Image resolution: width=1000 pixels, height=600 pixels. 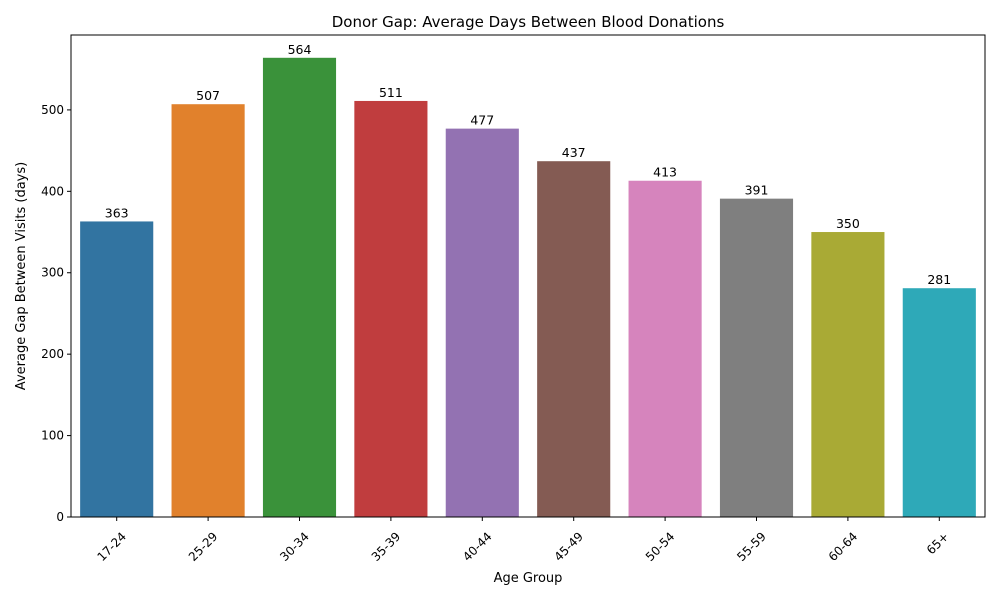 I want to click on x-tick-label-55-59: 55-59, so click(x=751, y=546).